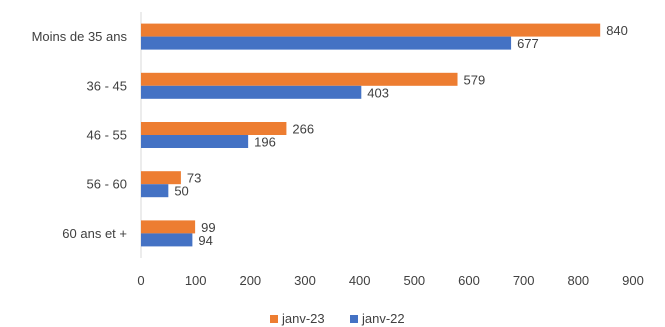 The image size is (665, 327). What do you see at coordinates (383, 318) in the screenshot?
I see `legend-label: janv-22` at bounding box center [383, 318].